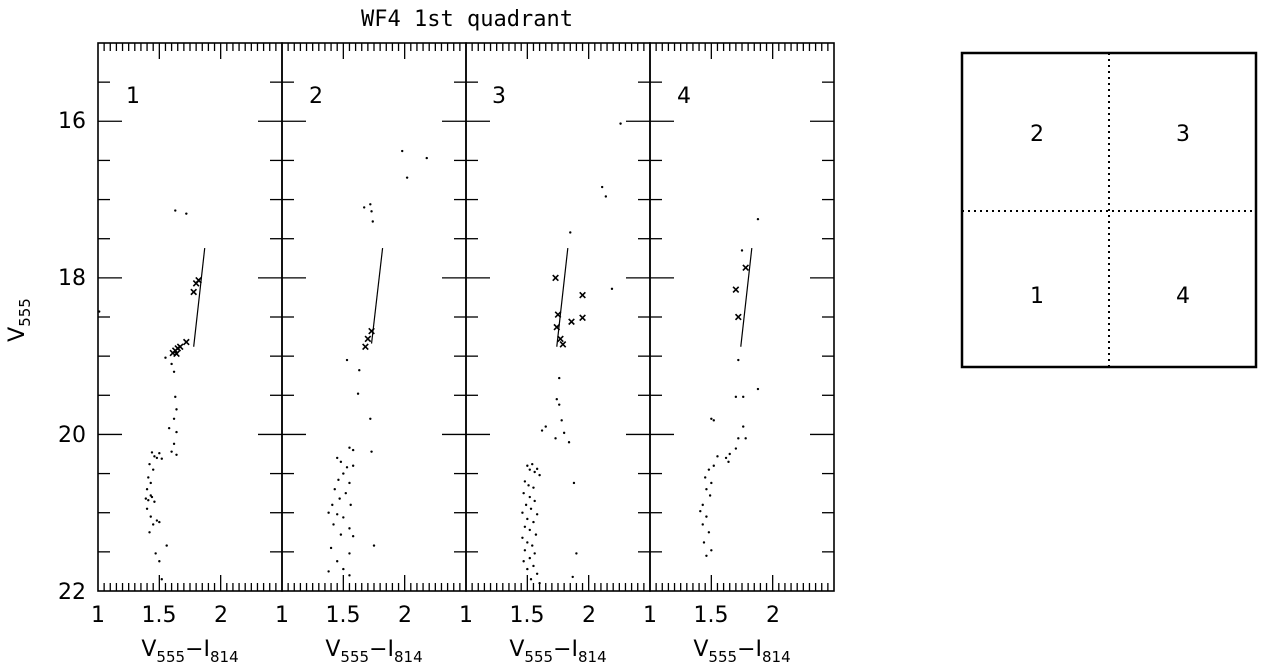 The width and height of the screenshot is (1266, 671). I want to click on panel-1: 1, so click(190, 317).